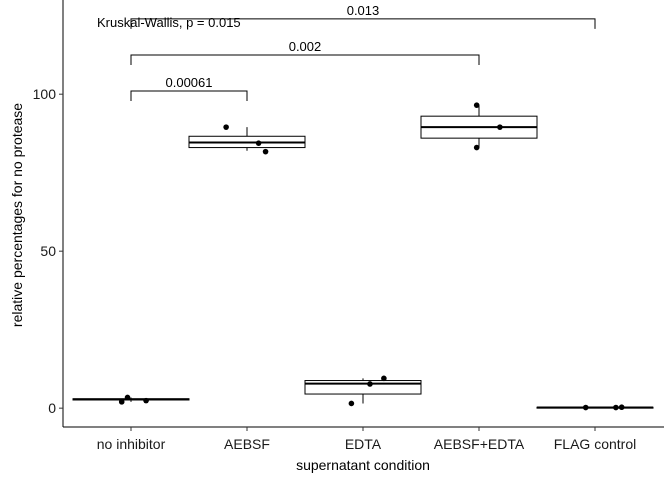 This screenshot has height=480, width=672. What do you see at coordinates (247, 444) in the screenshot?
I see `x-tick-label: AEBSF` at bounding box center [247, 444].